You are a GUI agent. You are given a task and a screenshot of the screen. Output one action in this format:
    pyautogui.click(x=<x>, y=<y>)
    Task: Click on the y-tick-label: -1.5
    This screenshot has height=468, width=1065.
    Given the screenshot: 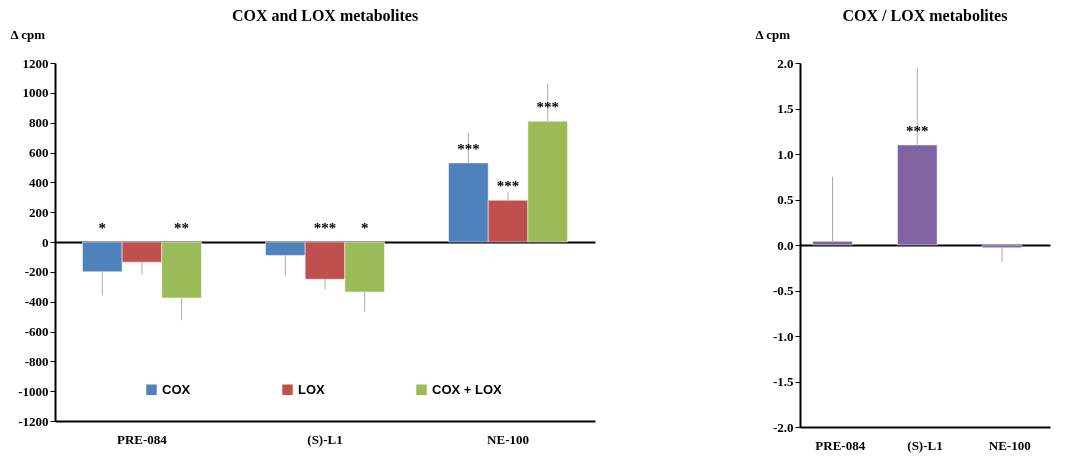 What is the action you would take?
    pyautogui.click(x=783, y=381)
    